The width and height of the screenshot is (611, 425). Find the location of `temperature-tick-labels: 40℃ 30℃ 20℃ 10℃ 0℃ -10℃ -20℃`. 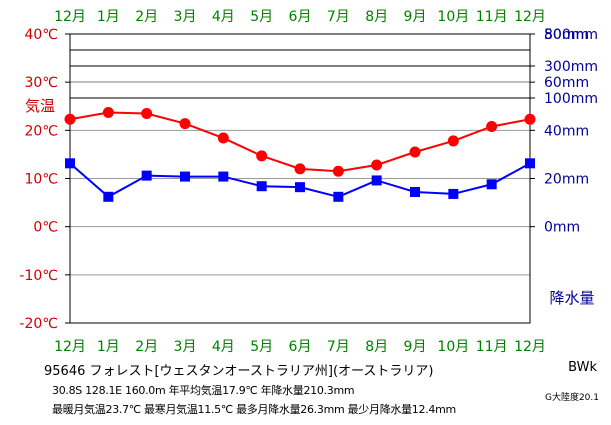

temperature-tick-labels: 40℃ 30℃ 20℃ 10℃ 0℃ -10℃ -20℃ is located at coordinates (44, 179).